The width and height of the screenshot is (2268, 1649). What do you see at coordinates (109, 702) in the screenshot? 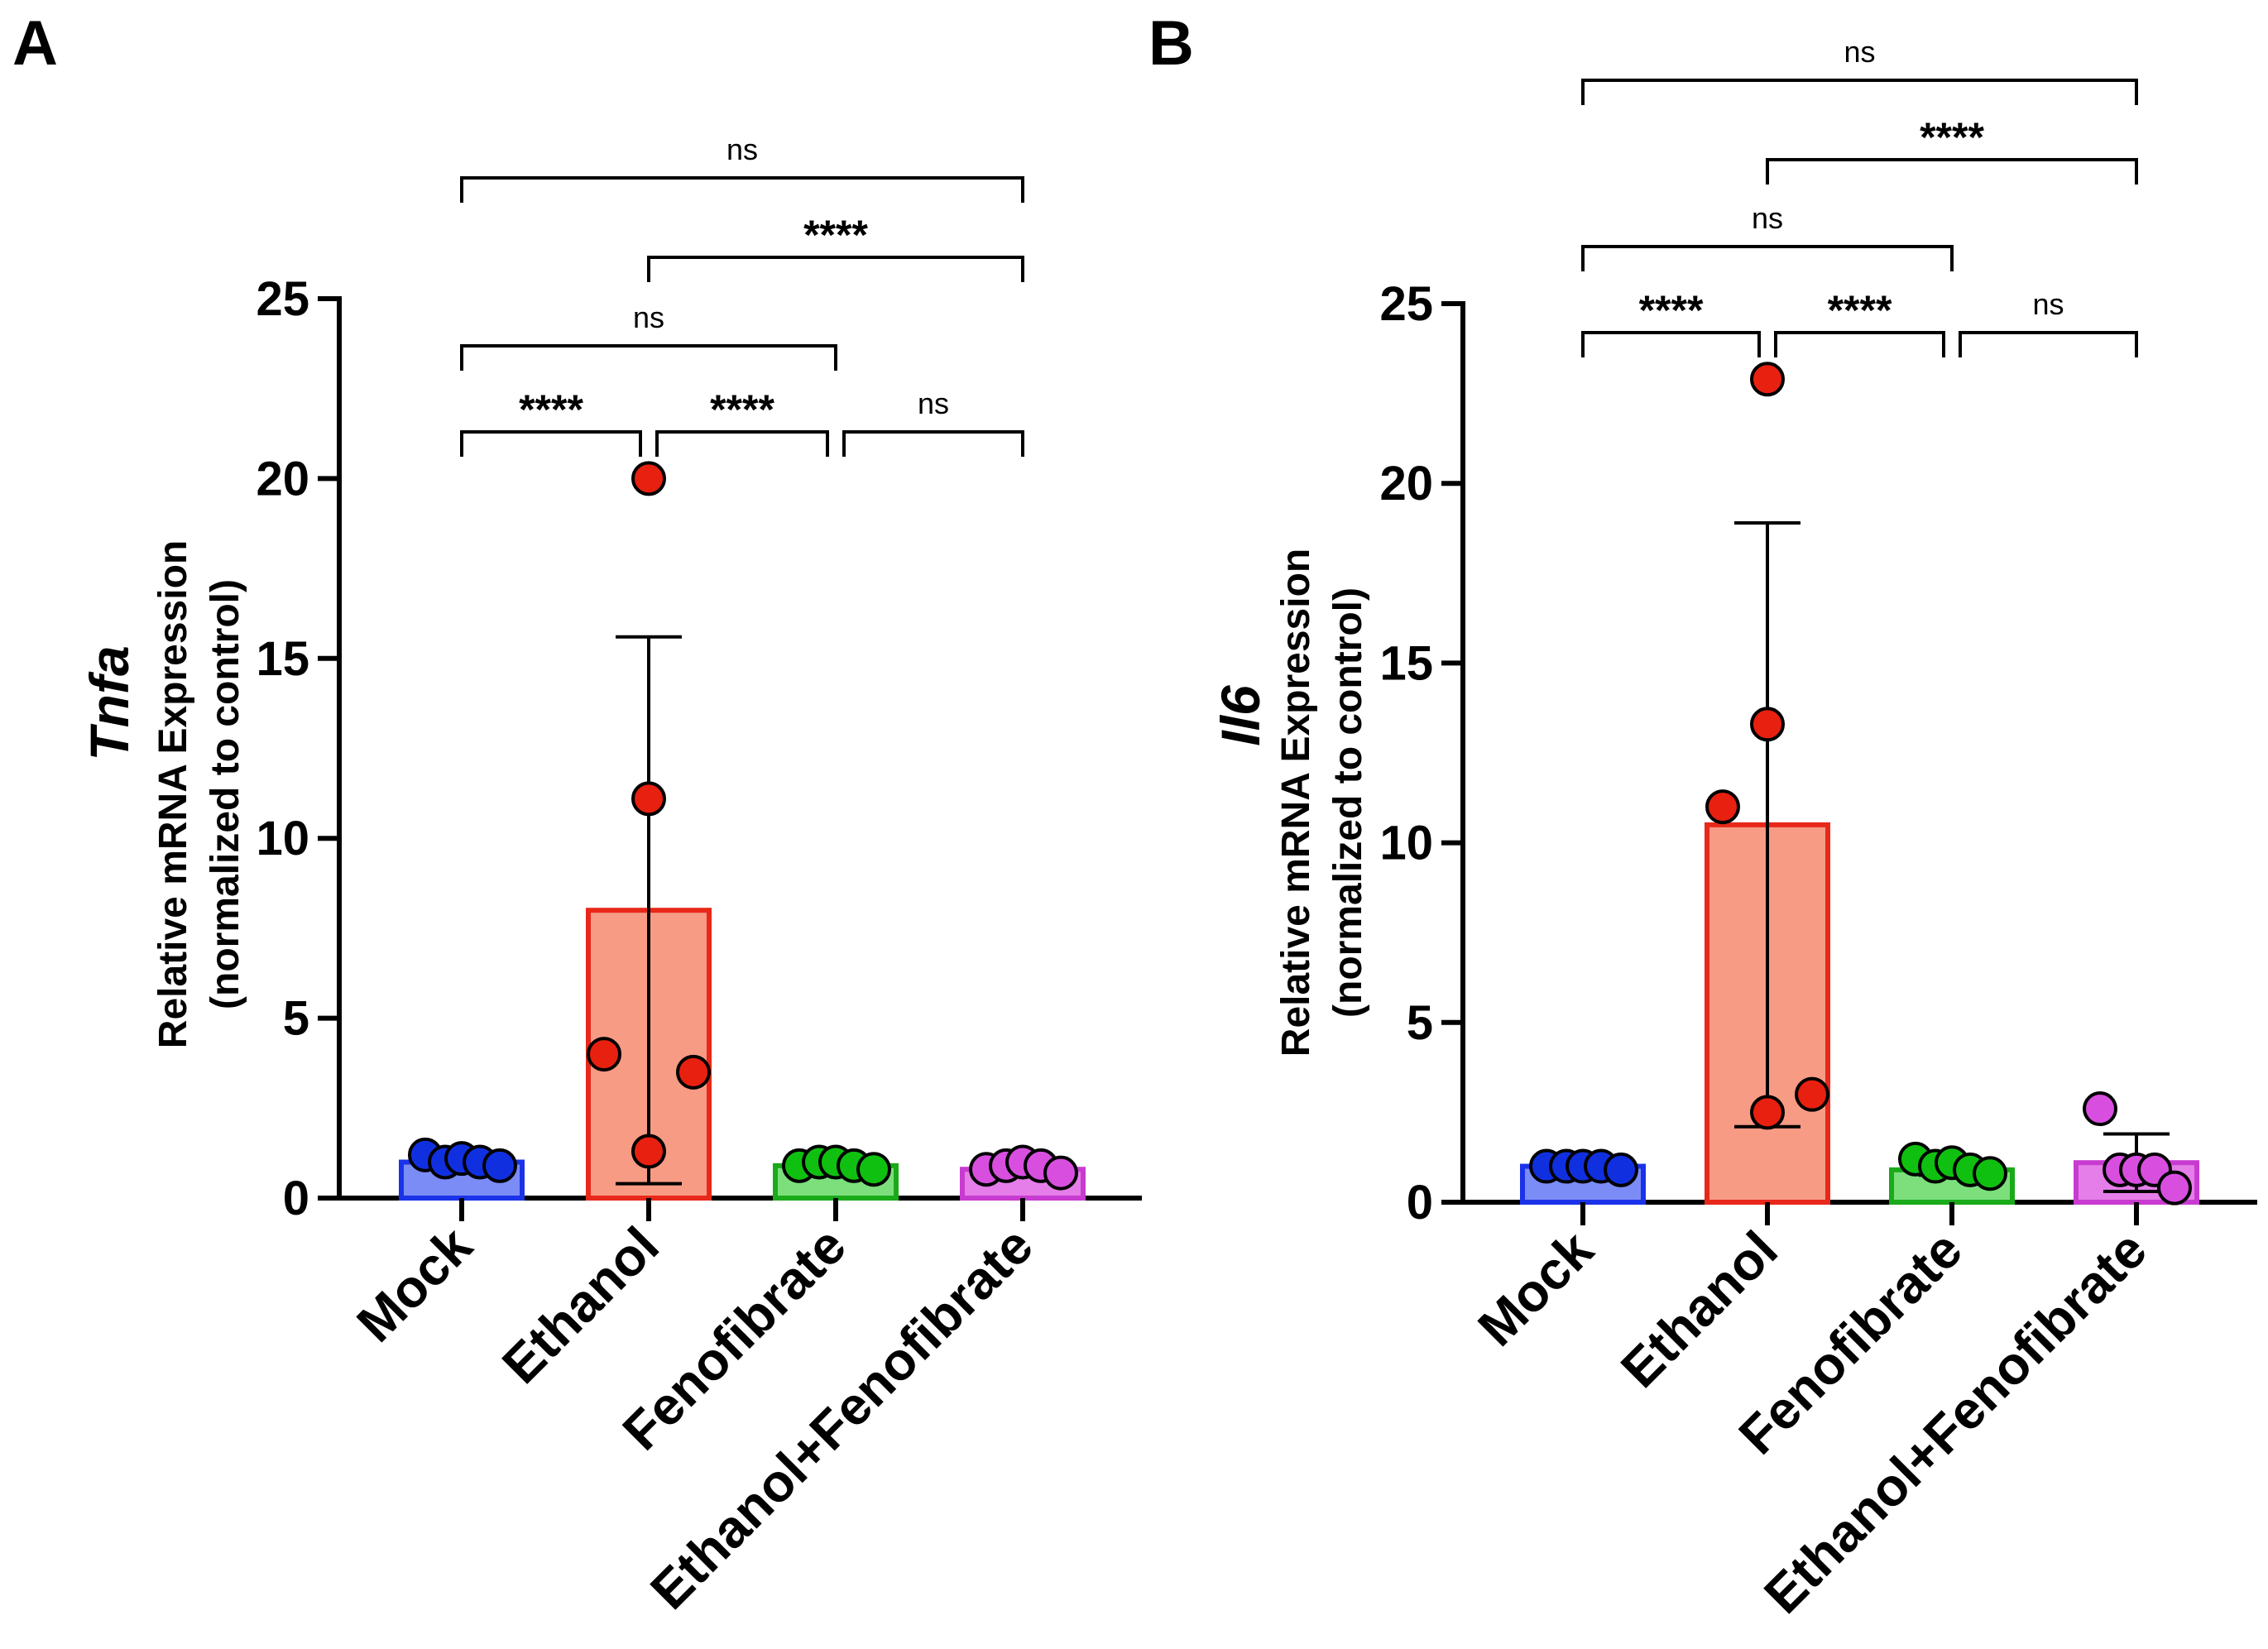
I see `y-axis-gene-label-a: Tnfa` at bounding box center [109, 702].